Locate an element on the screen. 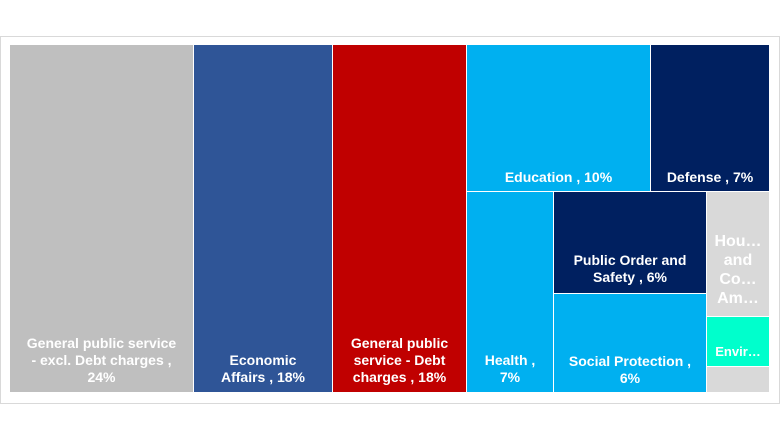 The width and height of the screenshot is (780, 439). treemap-tile: Defense , 7% is located at coordinates (710, 118).